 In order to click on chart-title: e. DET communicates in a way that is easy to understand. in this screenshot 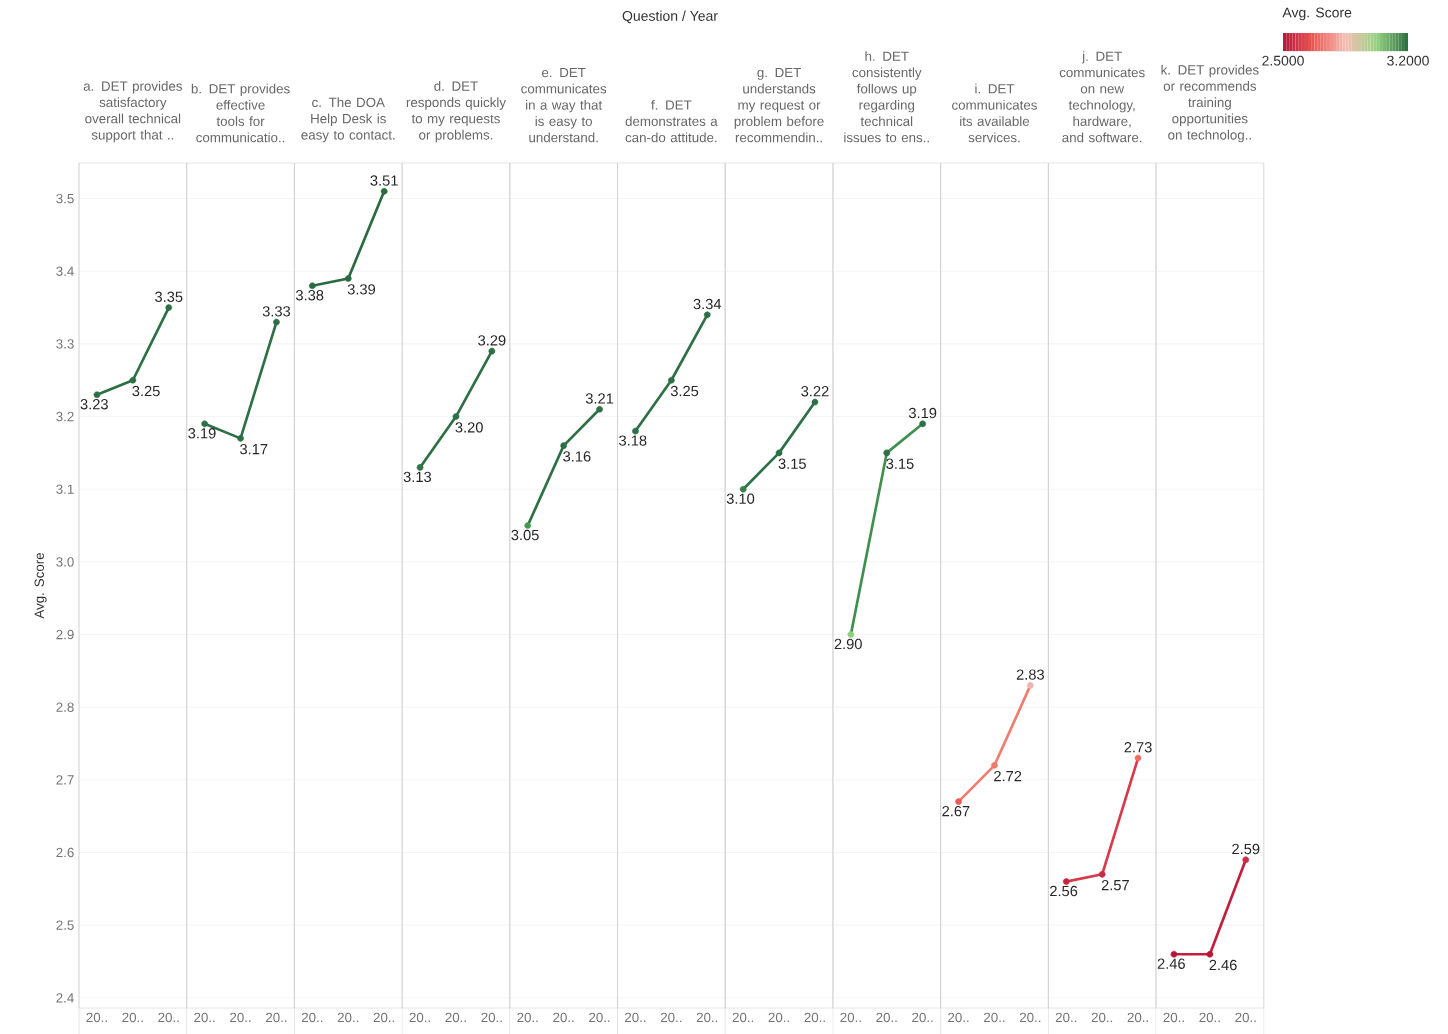, I will do `click(564, 105)`.